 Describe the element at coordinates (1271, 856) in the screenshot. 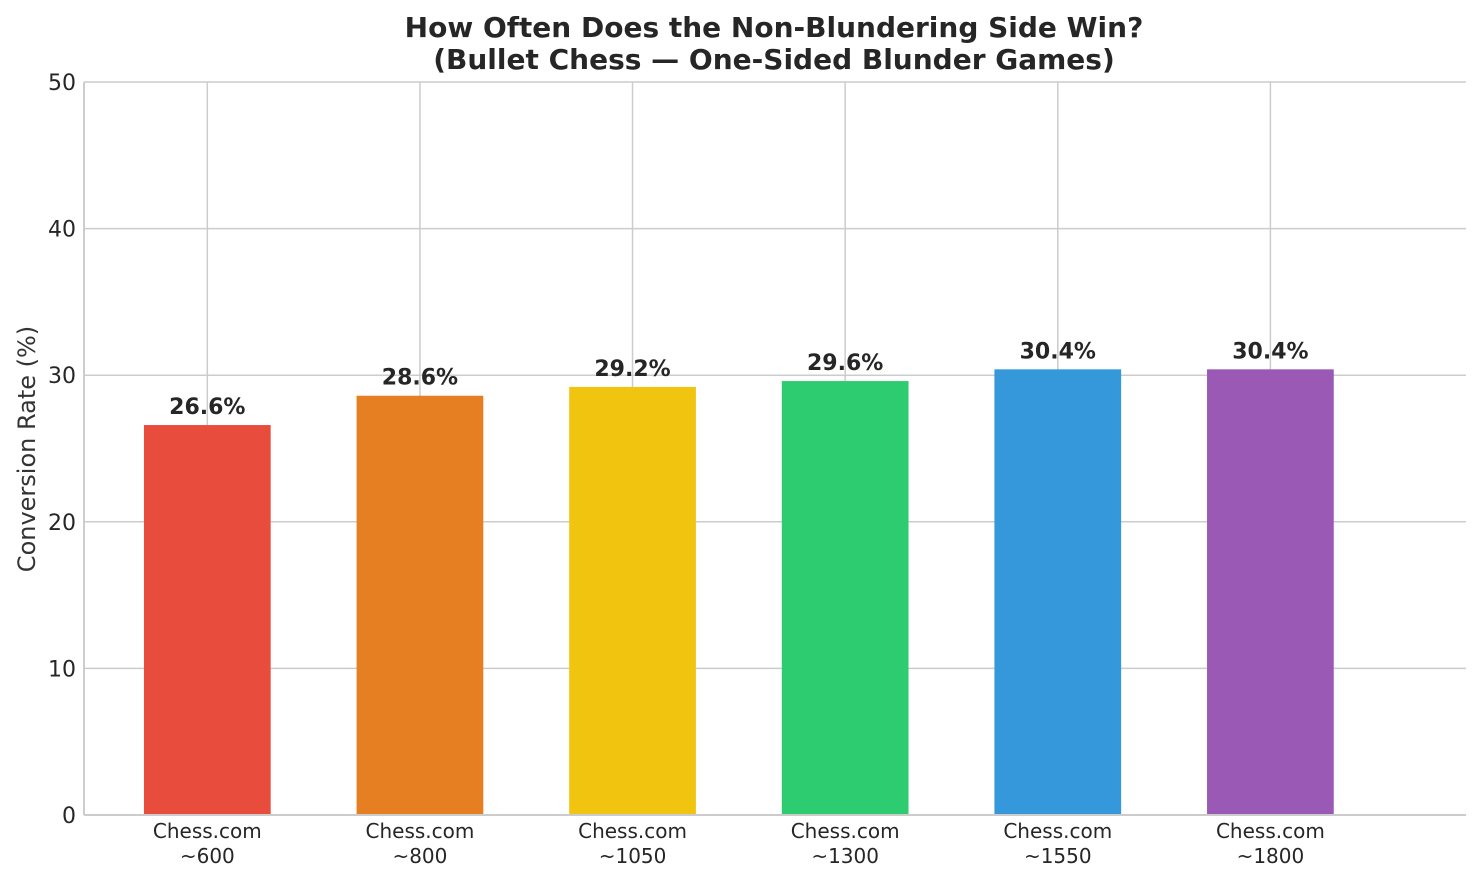

I see `x-tick-label: ~1800` at that location.